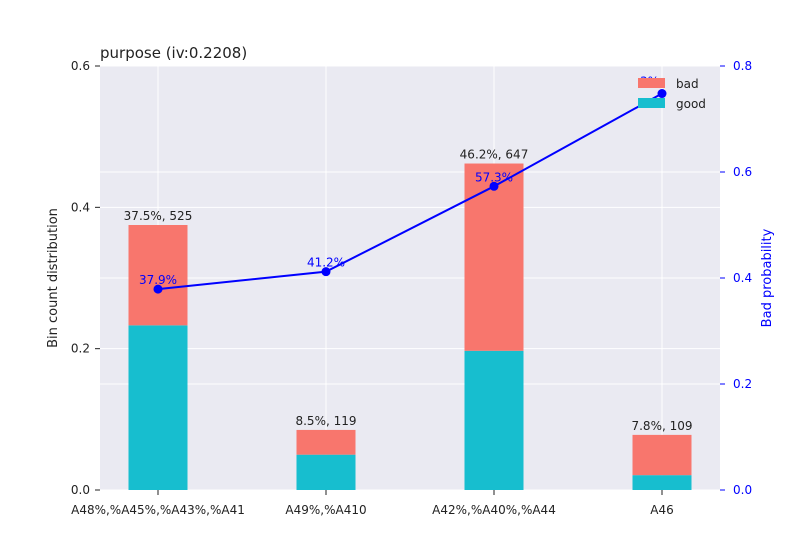  Describe the element at coordinates (158, 510) in the screenshot. I see `x-tick-label: A48%,%A45%,%A43%,%A41` at that location.